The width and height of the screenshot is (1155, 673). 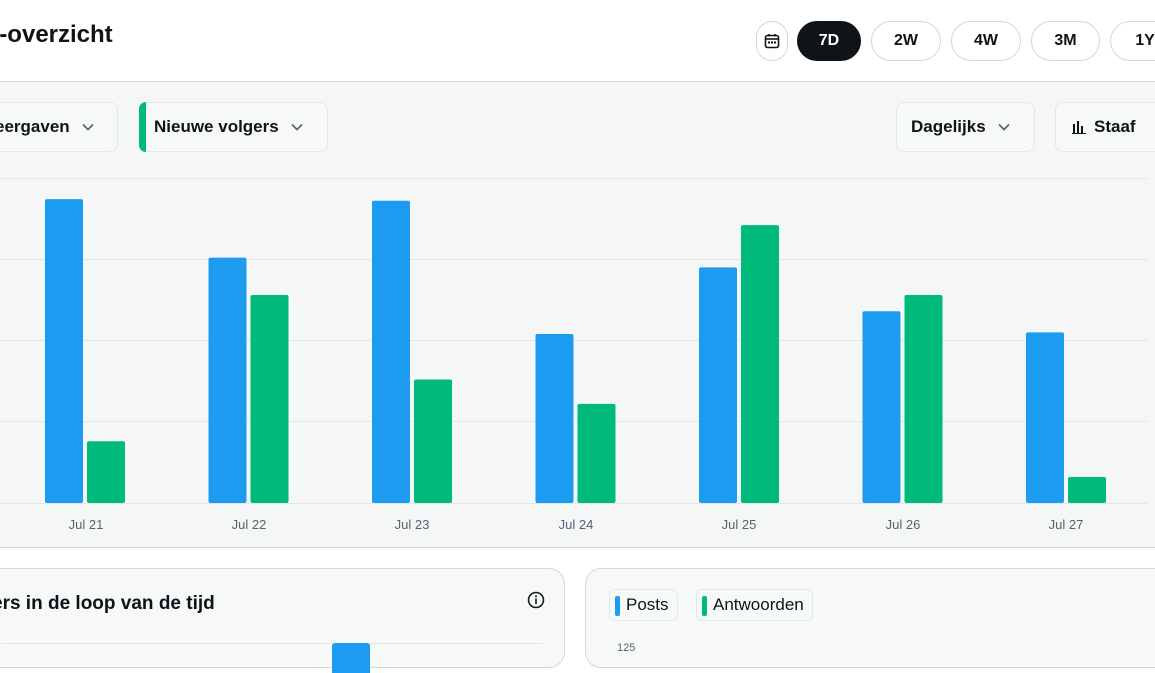 I want to click on metric-2-dropdown: Nieuwe volgers, so click(x=233, y=127).